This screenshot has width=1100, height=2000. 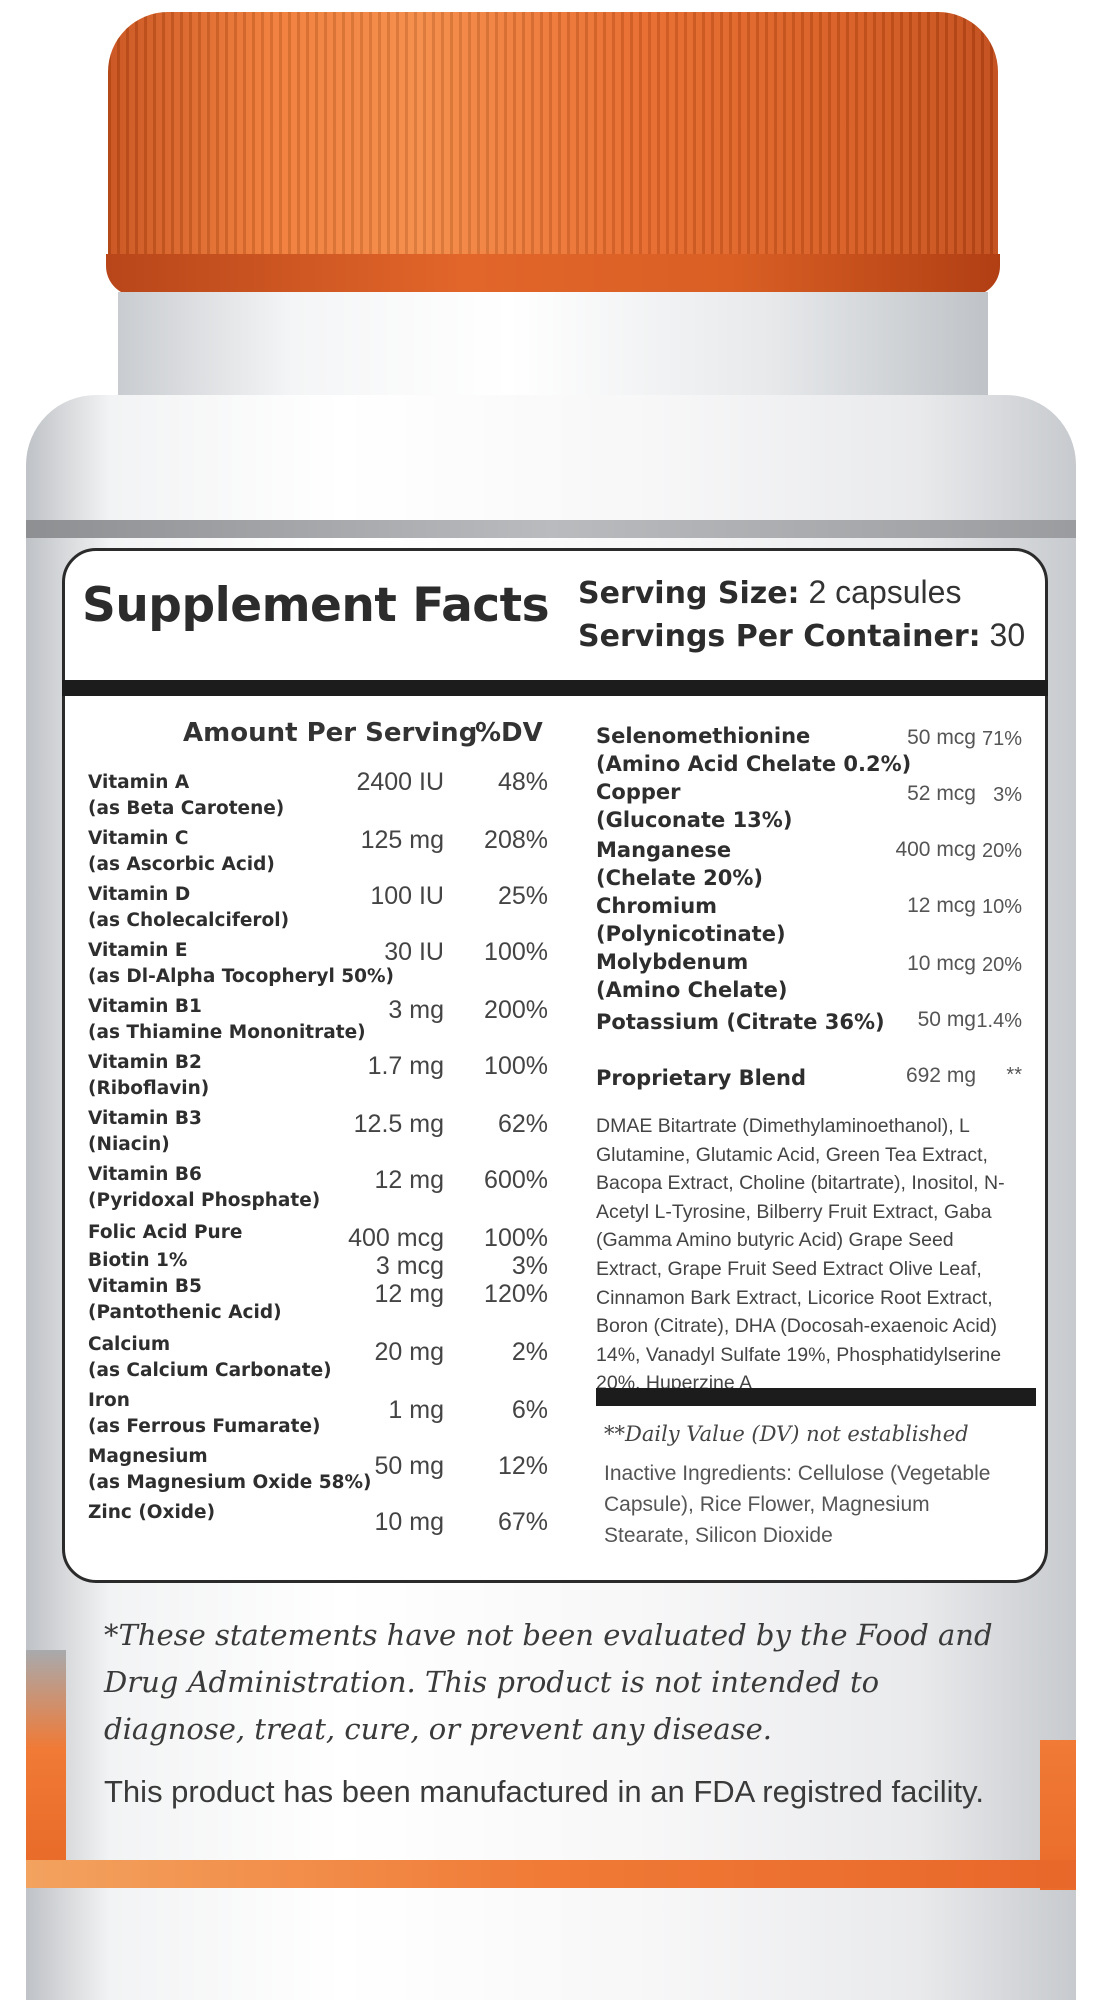 What do you see at coordinates (189, 907) in the screenshot?
I see `nutrient-name: Vitamin D (as Cholecalciferol)` at bounding box center [189, 907].